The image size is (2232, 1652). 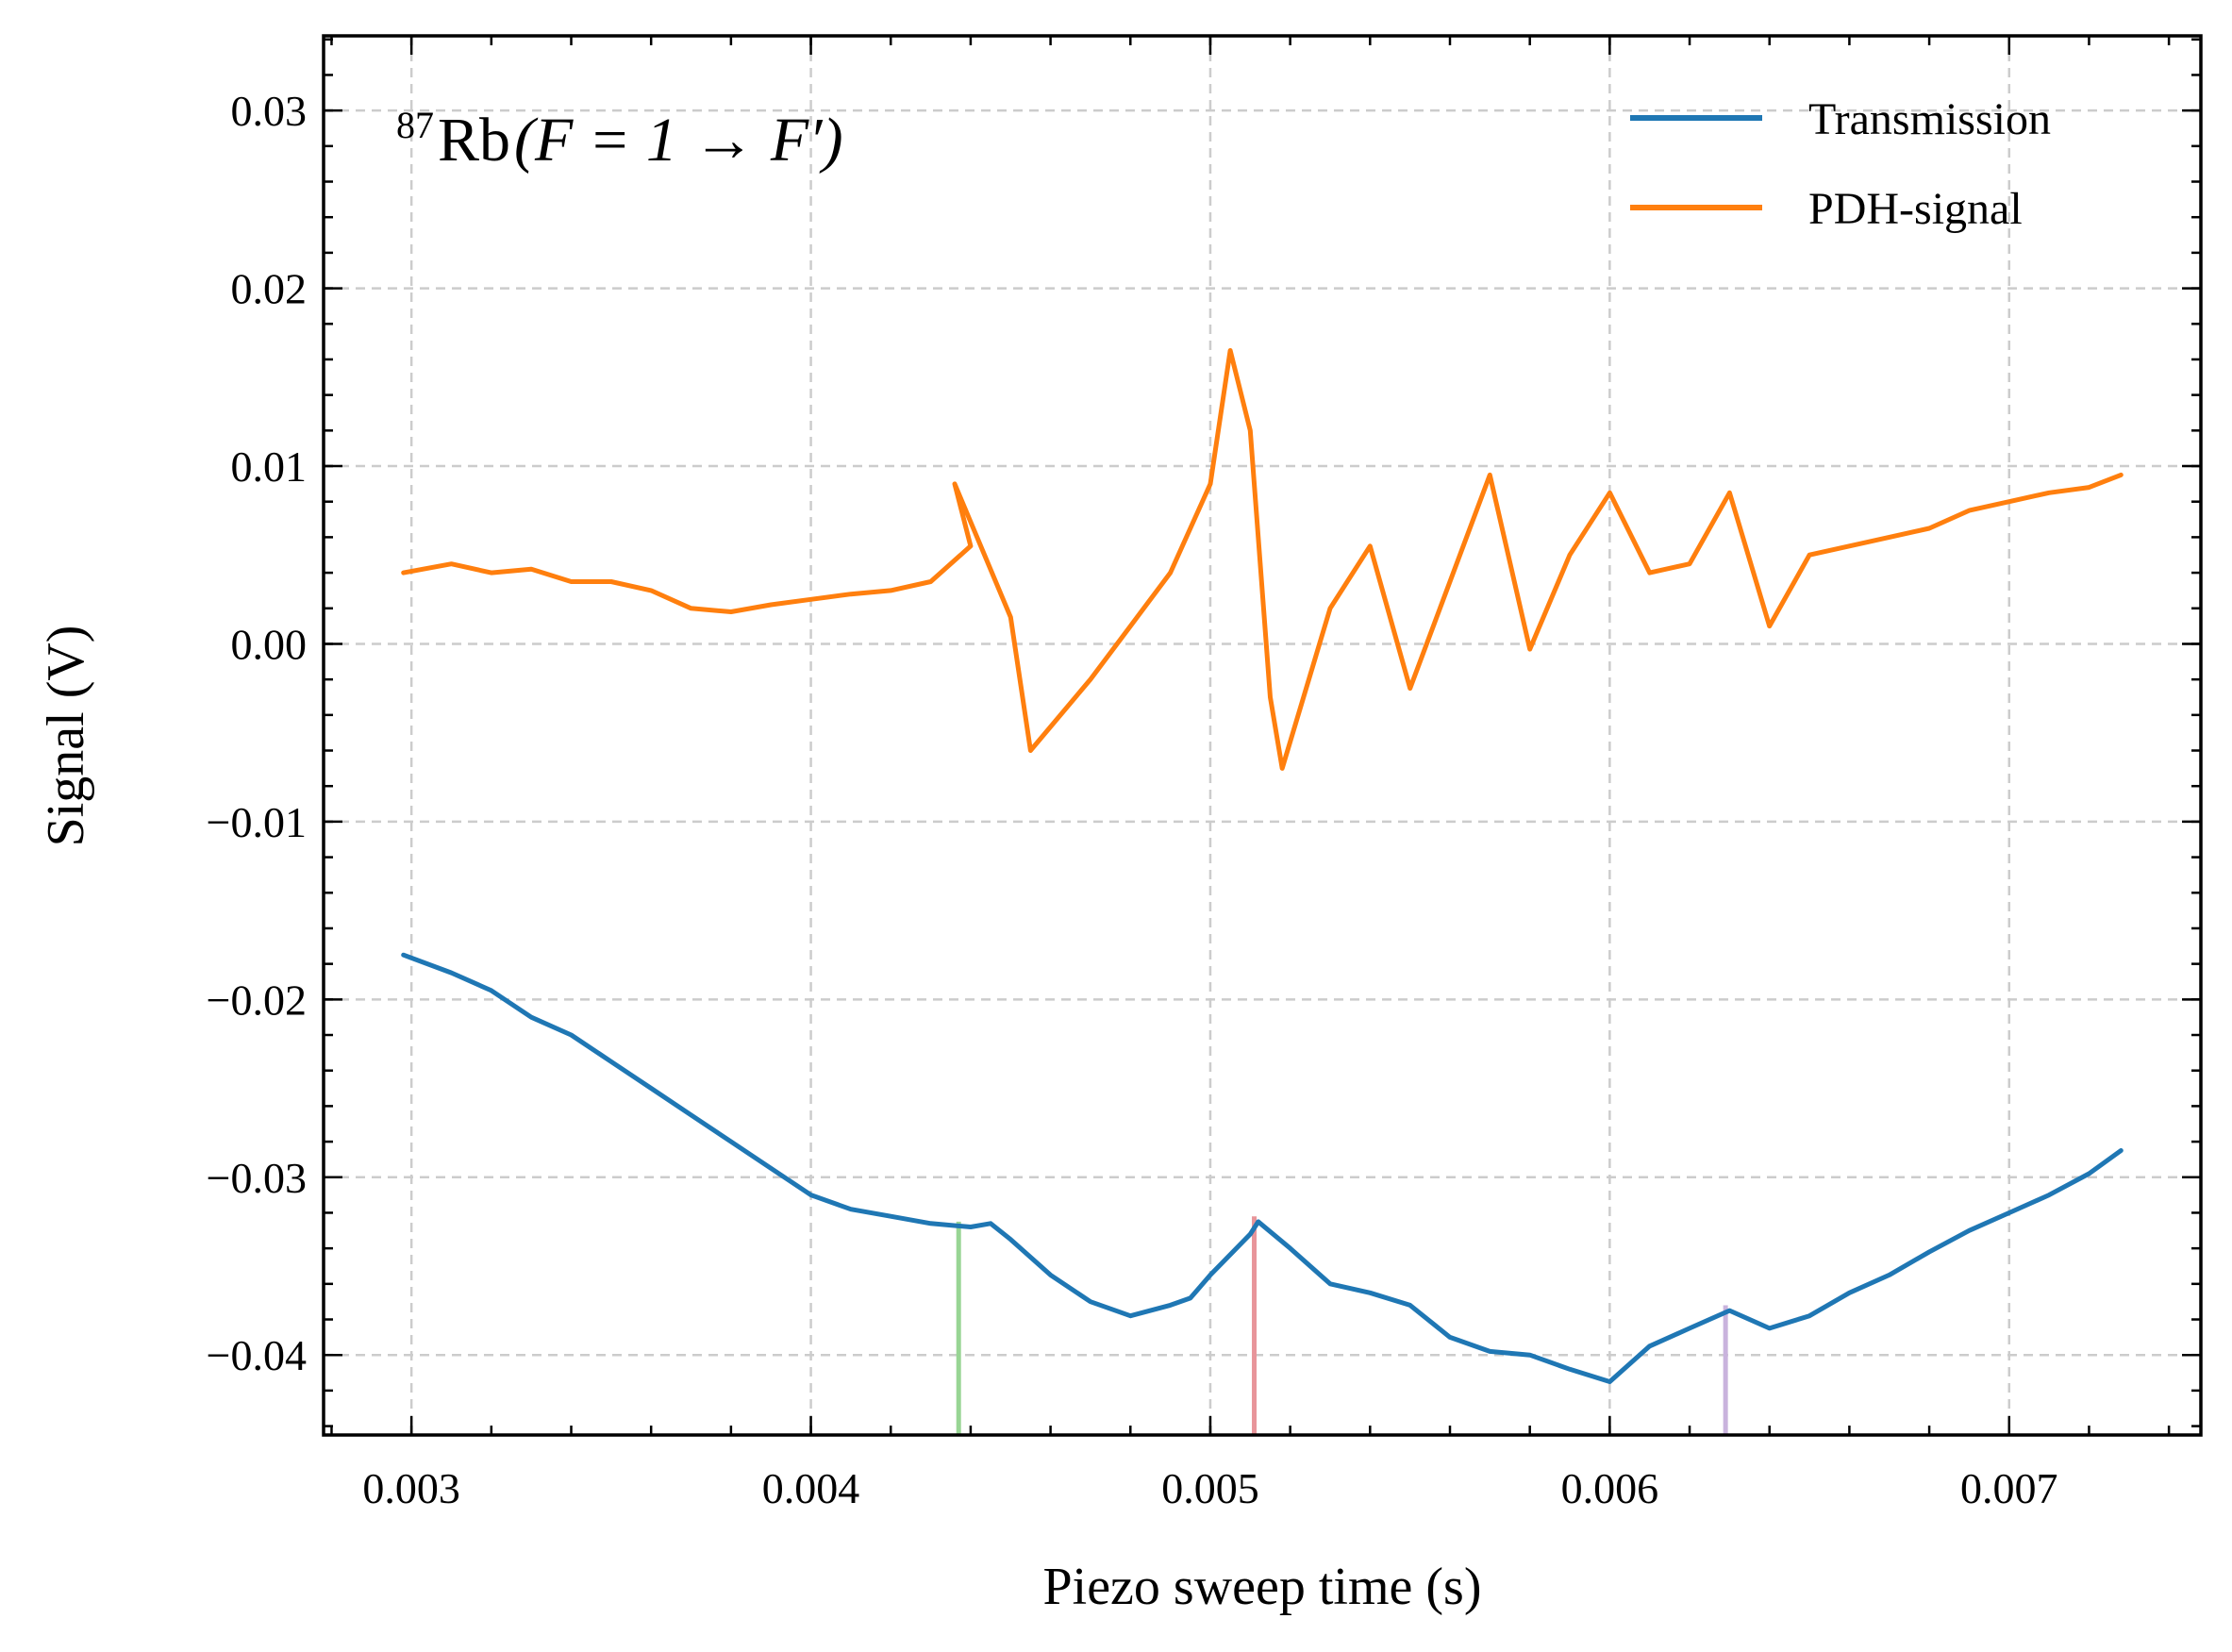 What do you see at coordinates (269, 111) in the screenshot?
I see `y-tick-label: 0.03` at bounding box center [269, 111].